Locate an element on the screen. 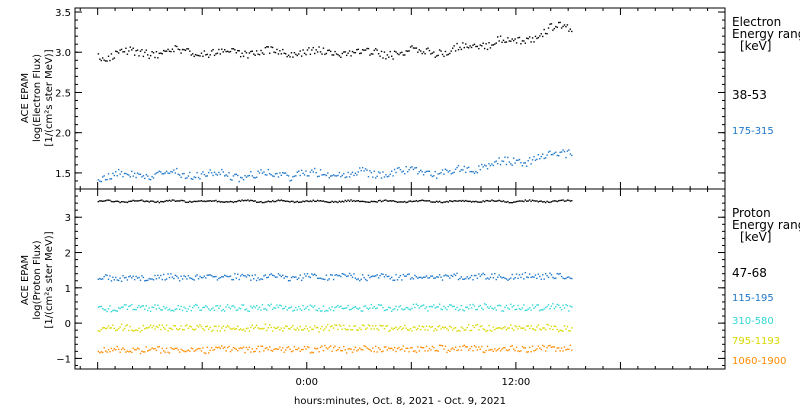  y-tick-label: 3 is located at coordinates (68, 218).